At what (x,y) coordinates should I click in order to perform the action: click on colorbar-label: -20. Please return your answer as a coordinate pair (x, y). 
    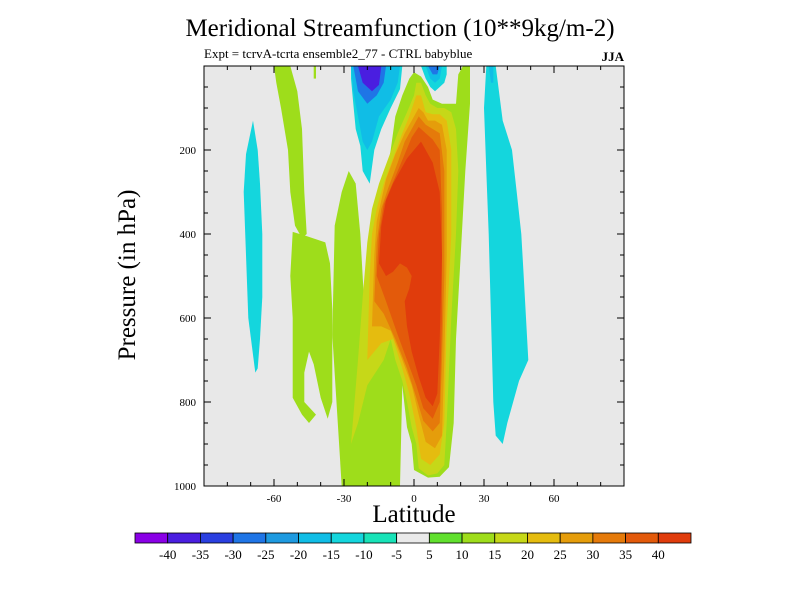
    Looking at the image, I should click on (298, 554).